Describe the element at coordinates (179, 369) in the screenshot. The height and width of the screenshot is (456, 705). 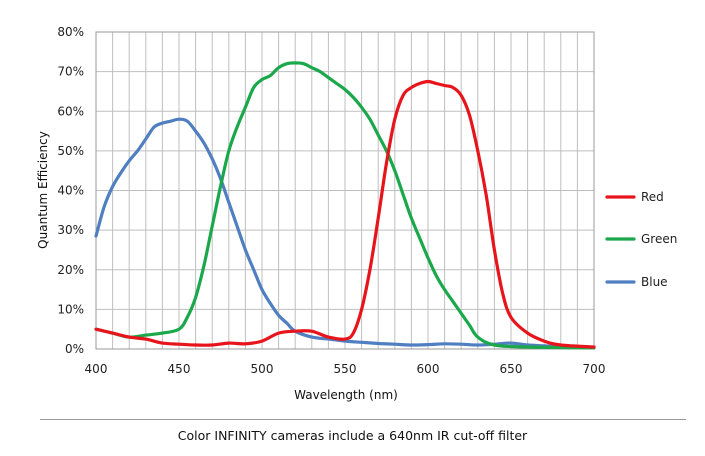
I see `x-tick-label: 450` at that location.